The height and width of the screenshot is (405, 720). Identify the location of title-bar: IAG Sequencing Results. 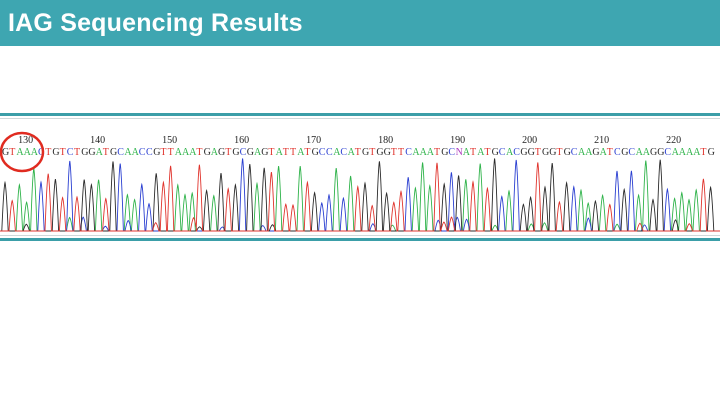
(360, 23).